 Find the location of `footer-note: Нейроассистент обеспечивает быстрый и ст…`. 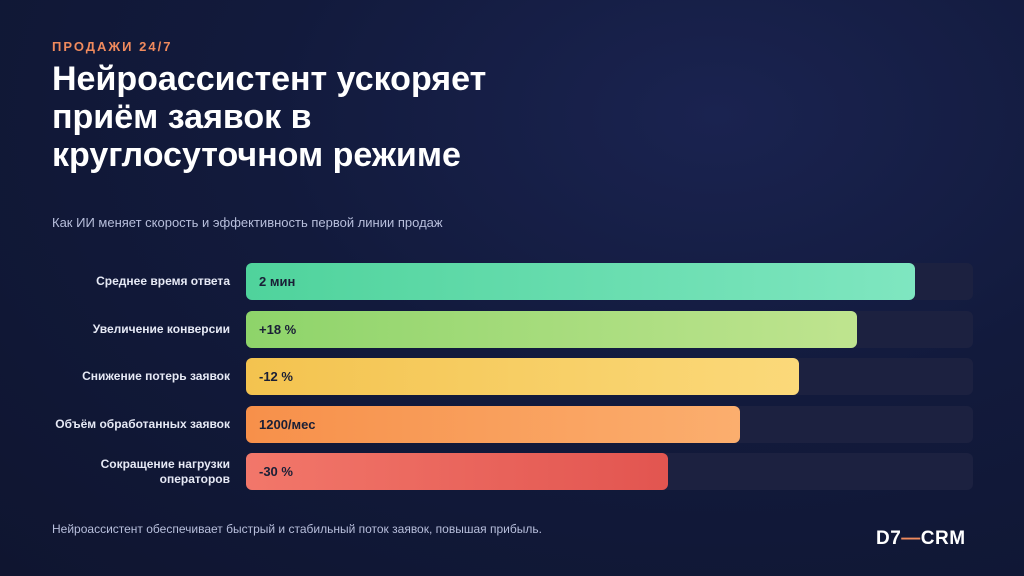

footer-note: Нейроассистент обеспечивает быстрый и ст… is located at coordinates (297, 529).